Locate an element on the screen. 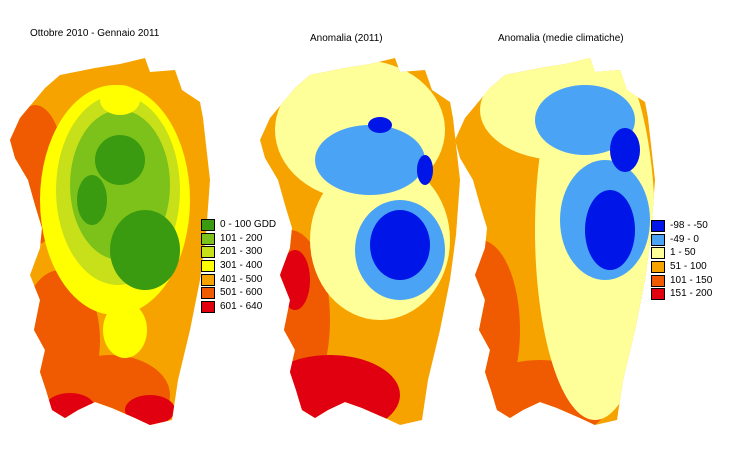 Image resolution: width=730 pixels, height=450 pixels. legend-label: 101 - 200 is located at coordinates (241, 238).